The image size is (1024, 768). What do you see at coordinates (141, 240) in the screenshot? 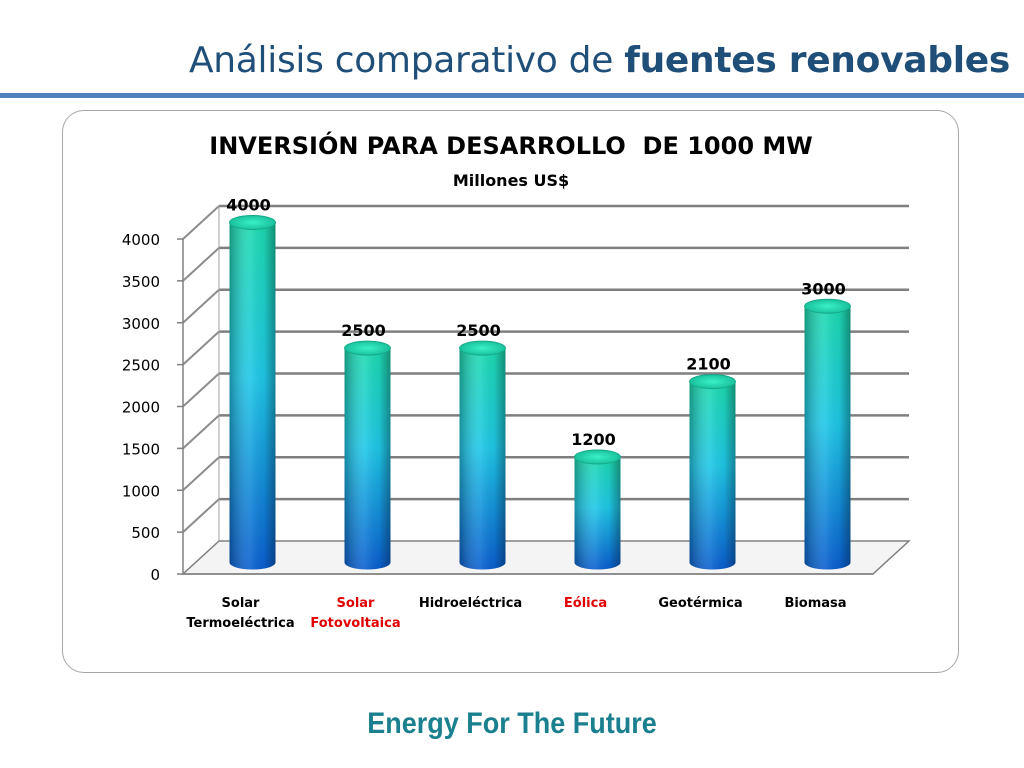
I see `y-tick-label: 4000` at bounding box center [141, 240].